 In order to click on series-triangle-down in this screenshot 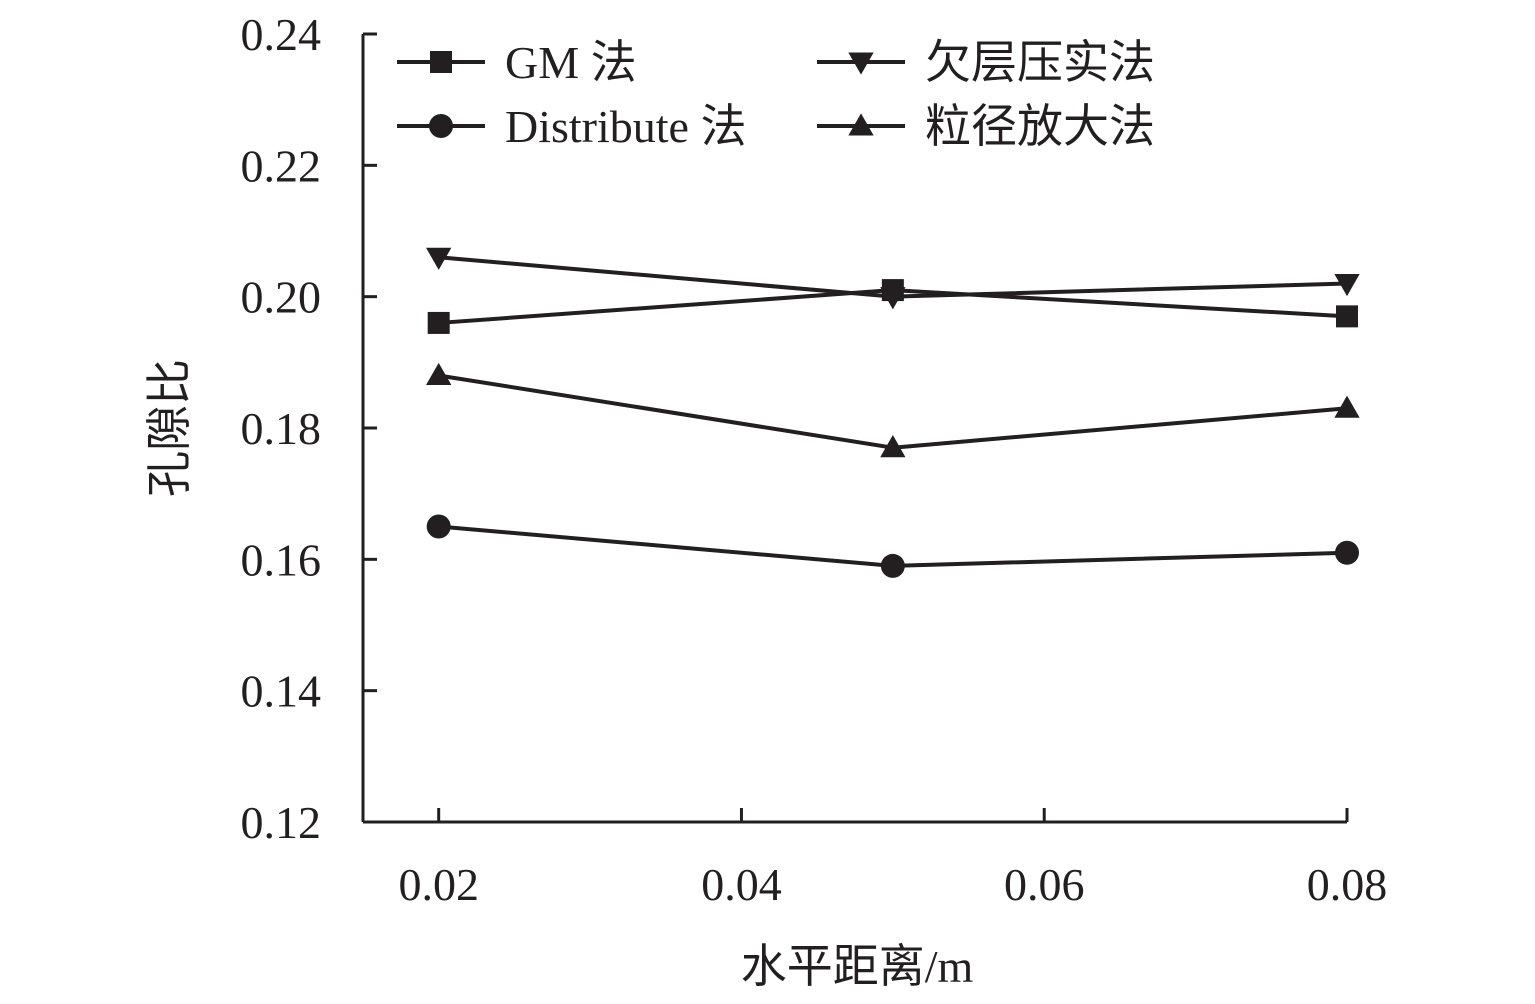, I will do `click(893, 278)`.